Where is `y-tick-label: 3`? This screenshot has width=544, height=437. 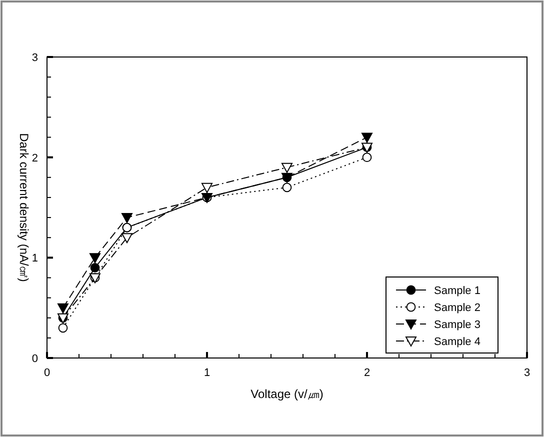 y-tick-label: 3 is located at coordinates (35, 58).